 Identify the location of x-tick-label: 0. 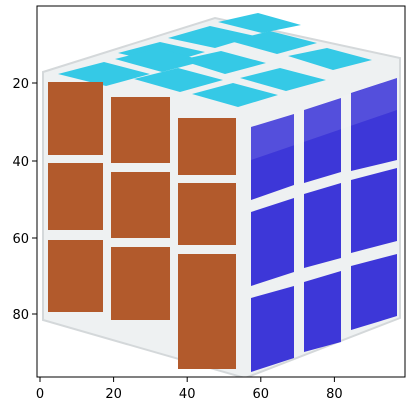
(40, 394).